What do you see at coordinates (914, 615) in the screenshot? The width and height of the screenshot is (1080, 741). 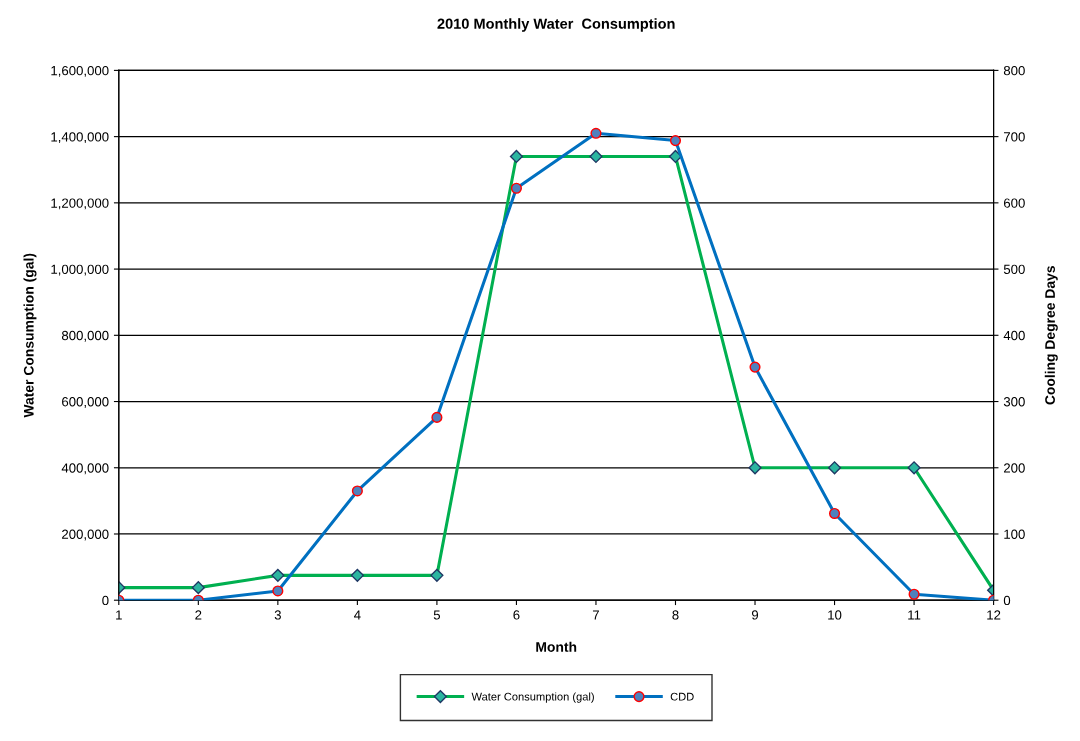 I see `x-tick-label: 11` at bounding box center [914, 615].